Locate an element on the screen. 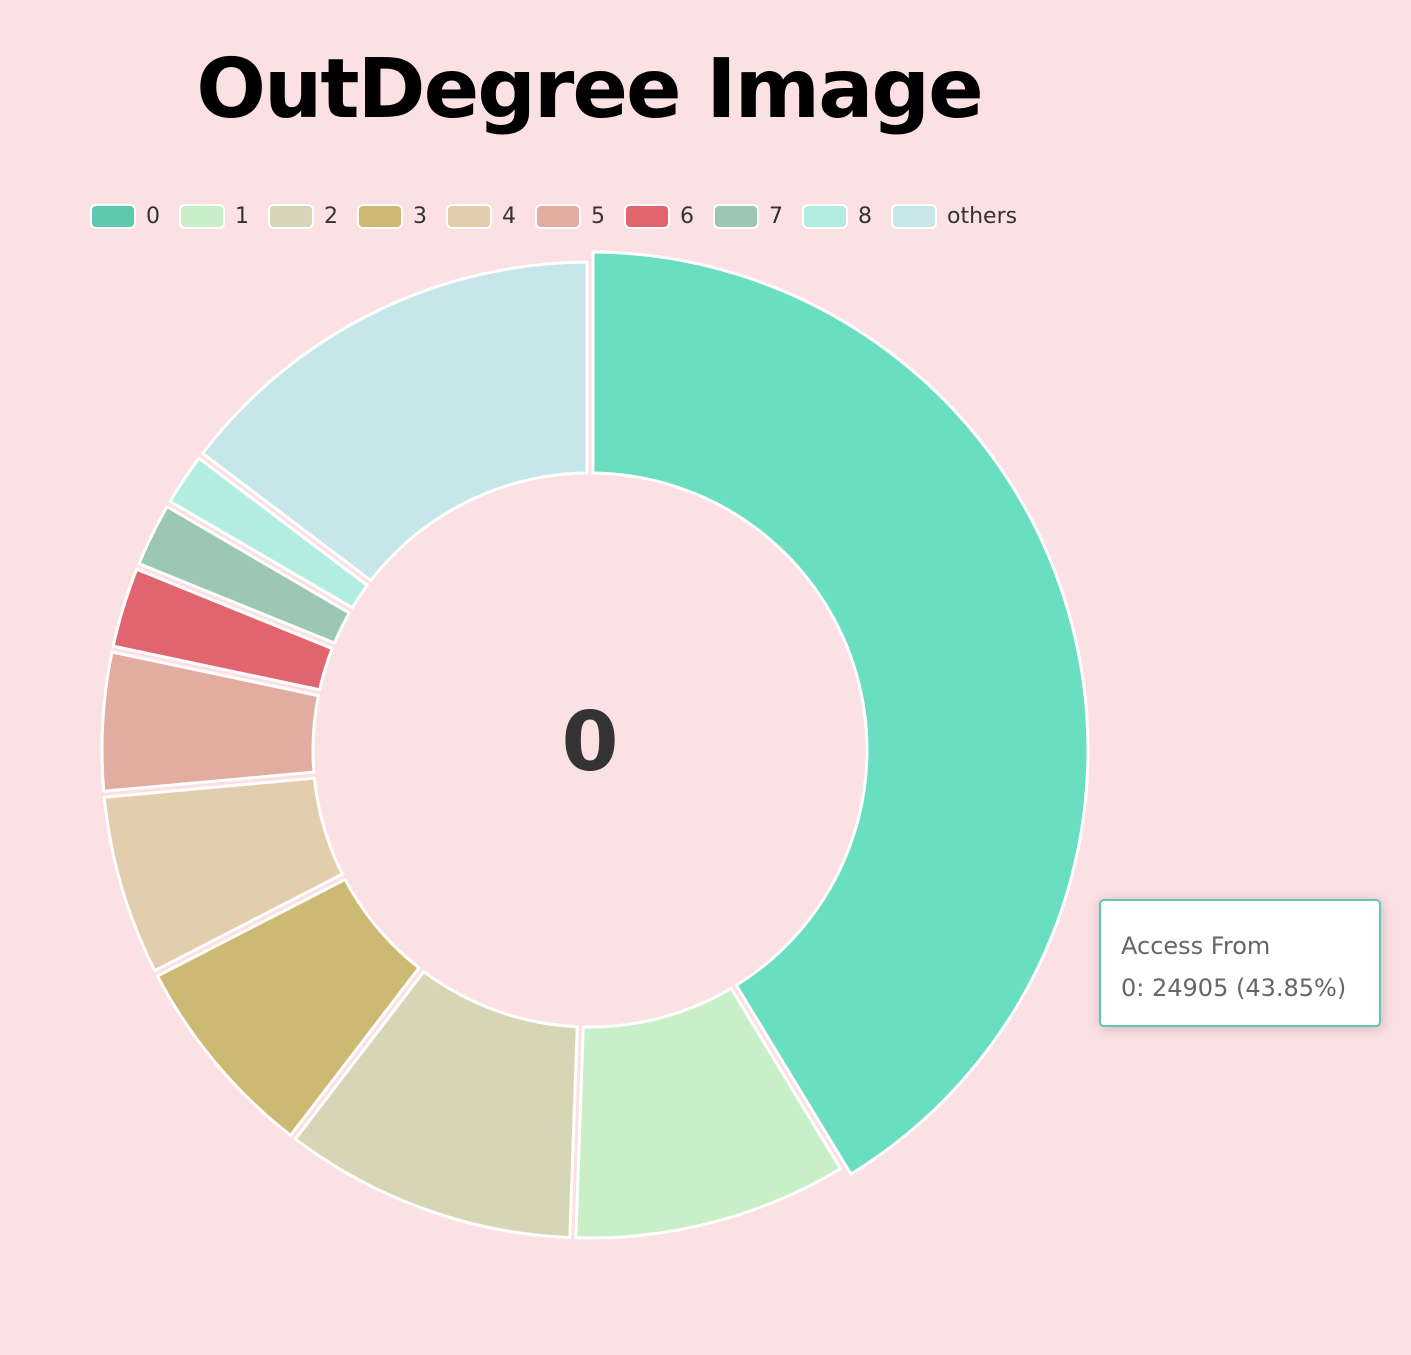  legend-item: 1 is located at coordinates (214, 216).